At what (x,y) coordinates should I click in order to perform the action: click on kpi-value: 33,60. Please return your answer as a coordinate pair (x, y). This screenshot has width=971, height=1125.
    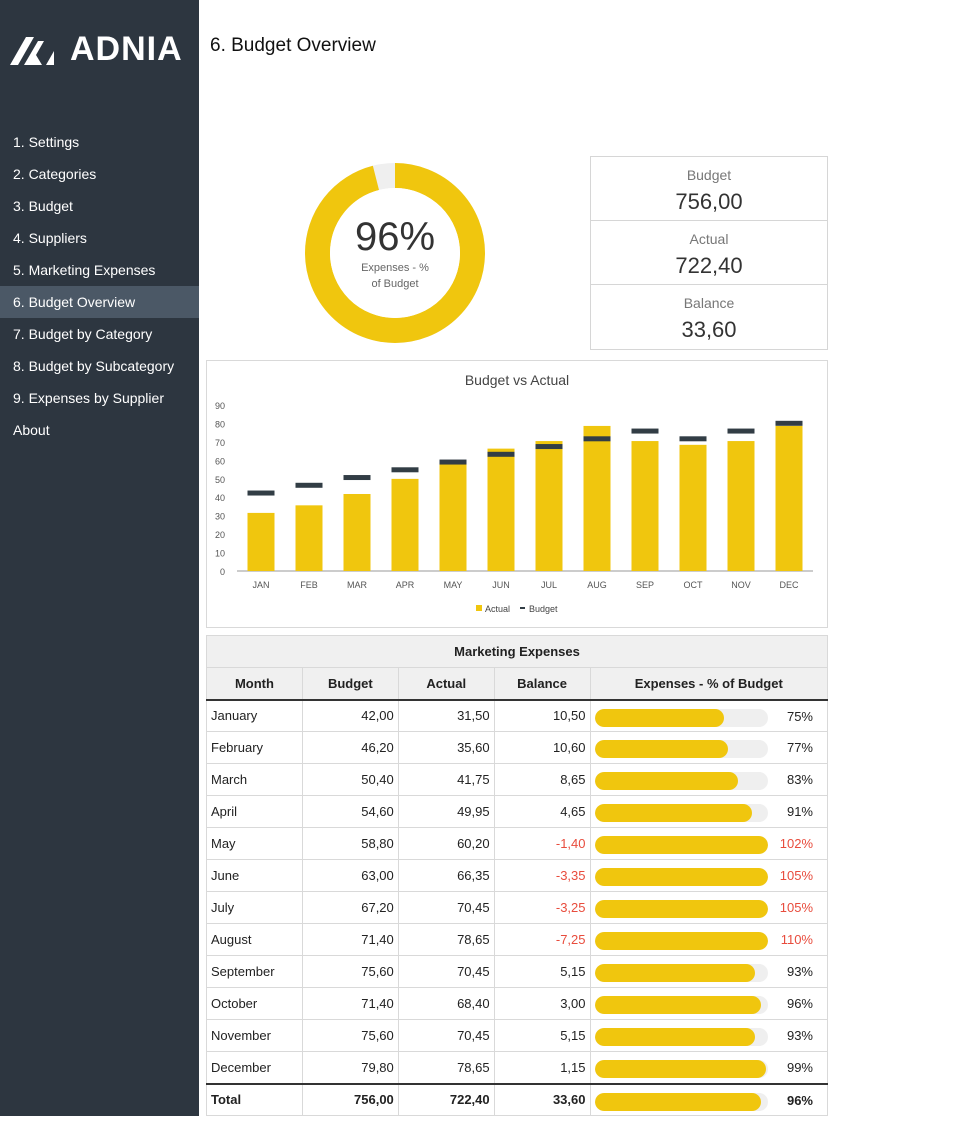
    Looking at the image, I should click on (709, 329).